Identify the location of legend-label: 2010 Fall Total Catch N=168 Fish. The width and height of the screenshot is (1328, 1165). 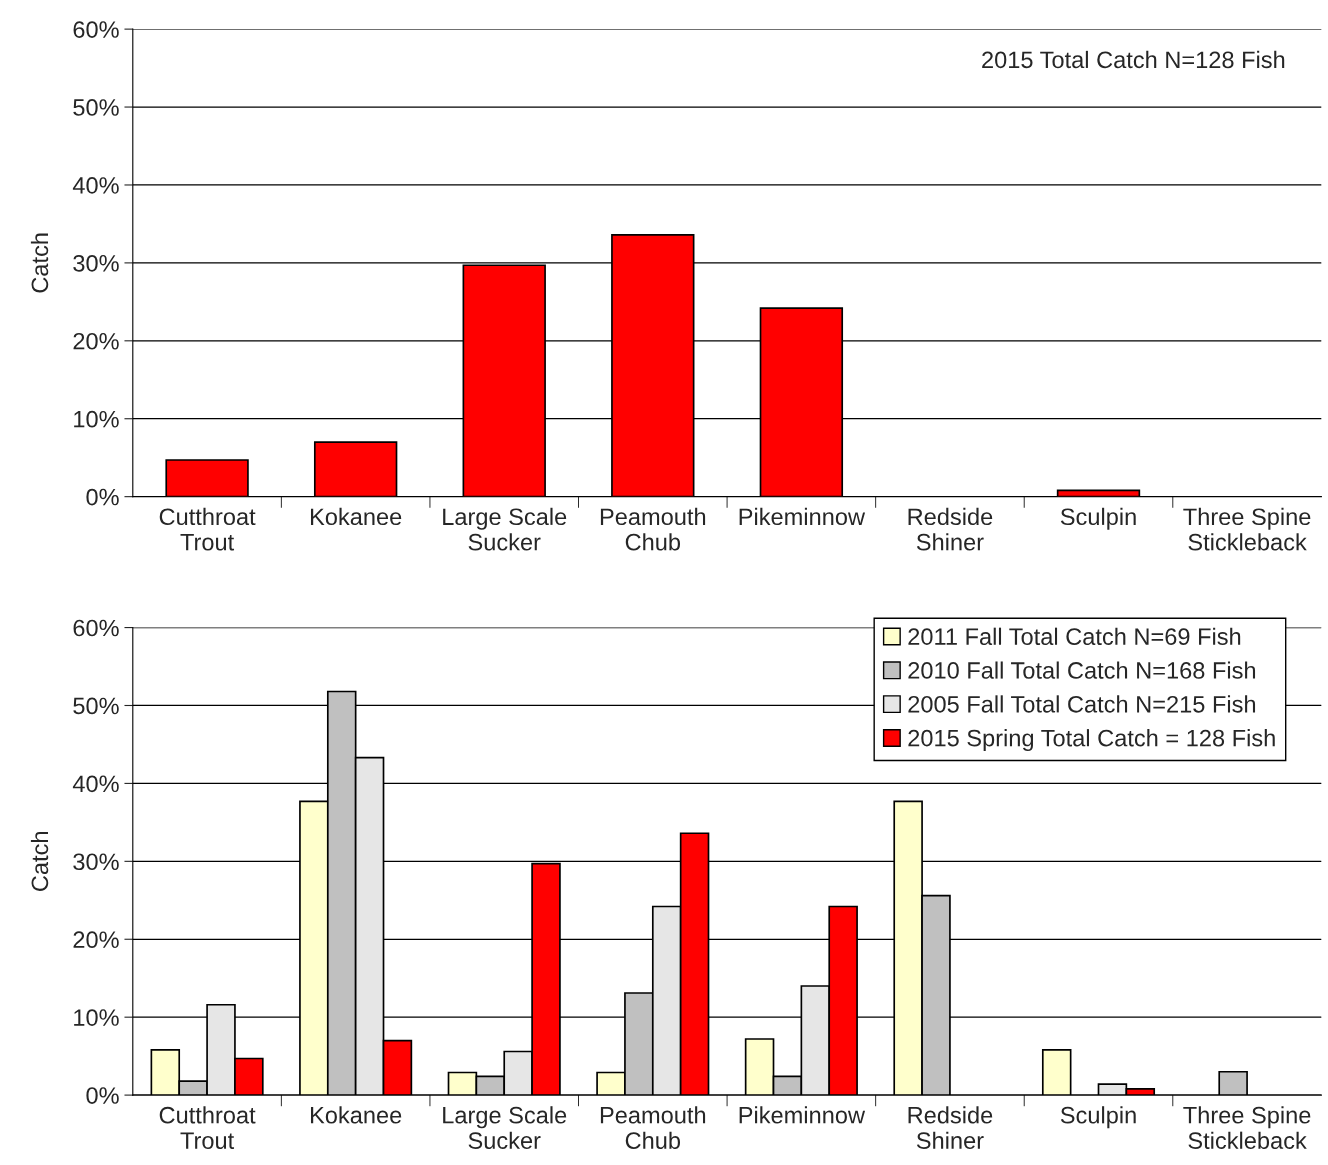
(1082, 670).